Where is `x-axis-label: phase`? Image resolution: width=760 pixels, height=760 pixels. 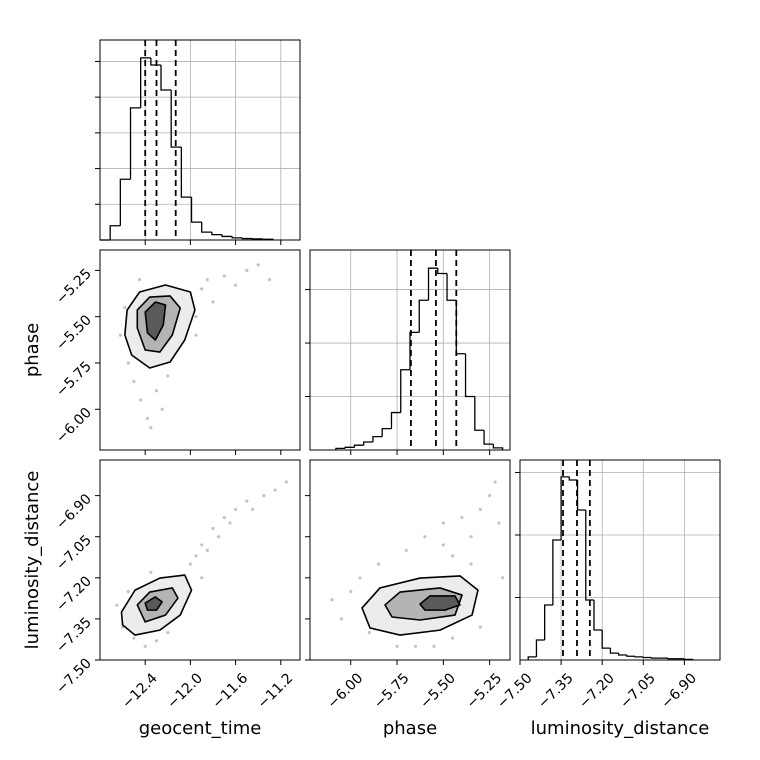 x-axis-label: phase is located at coordinates (410, 728).